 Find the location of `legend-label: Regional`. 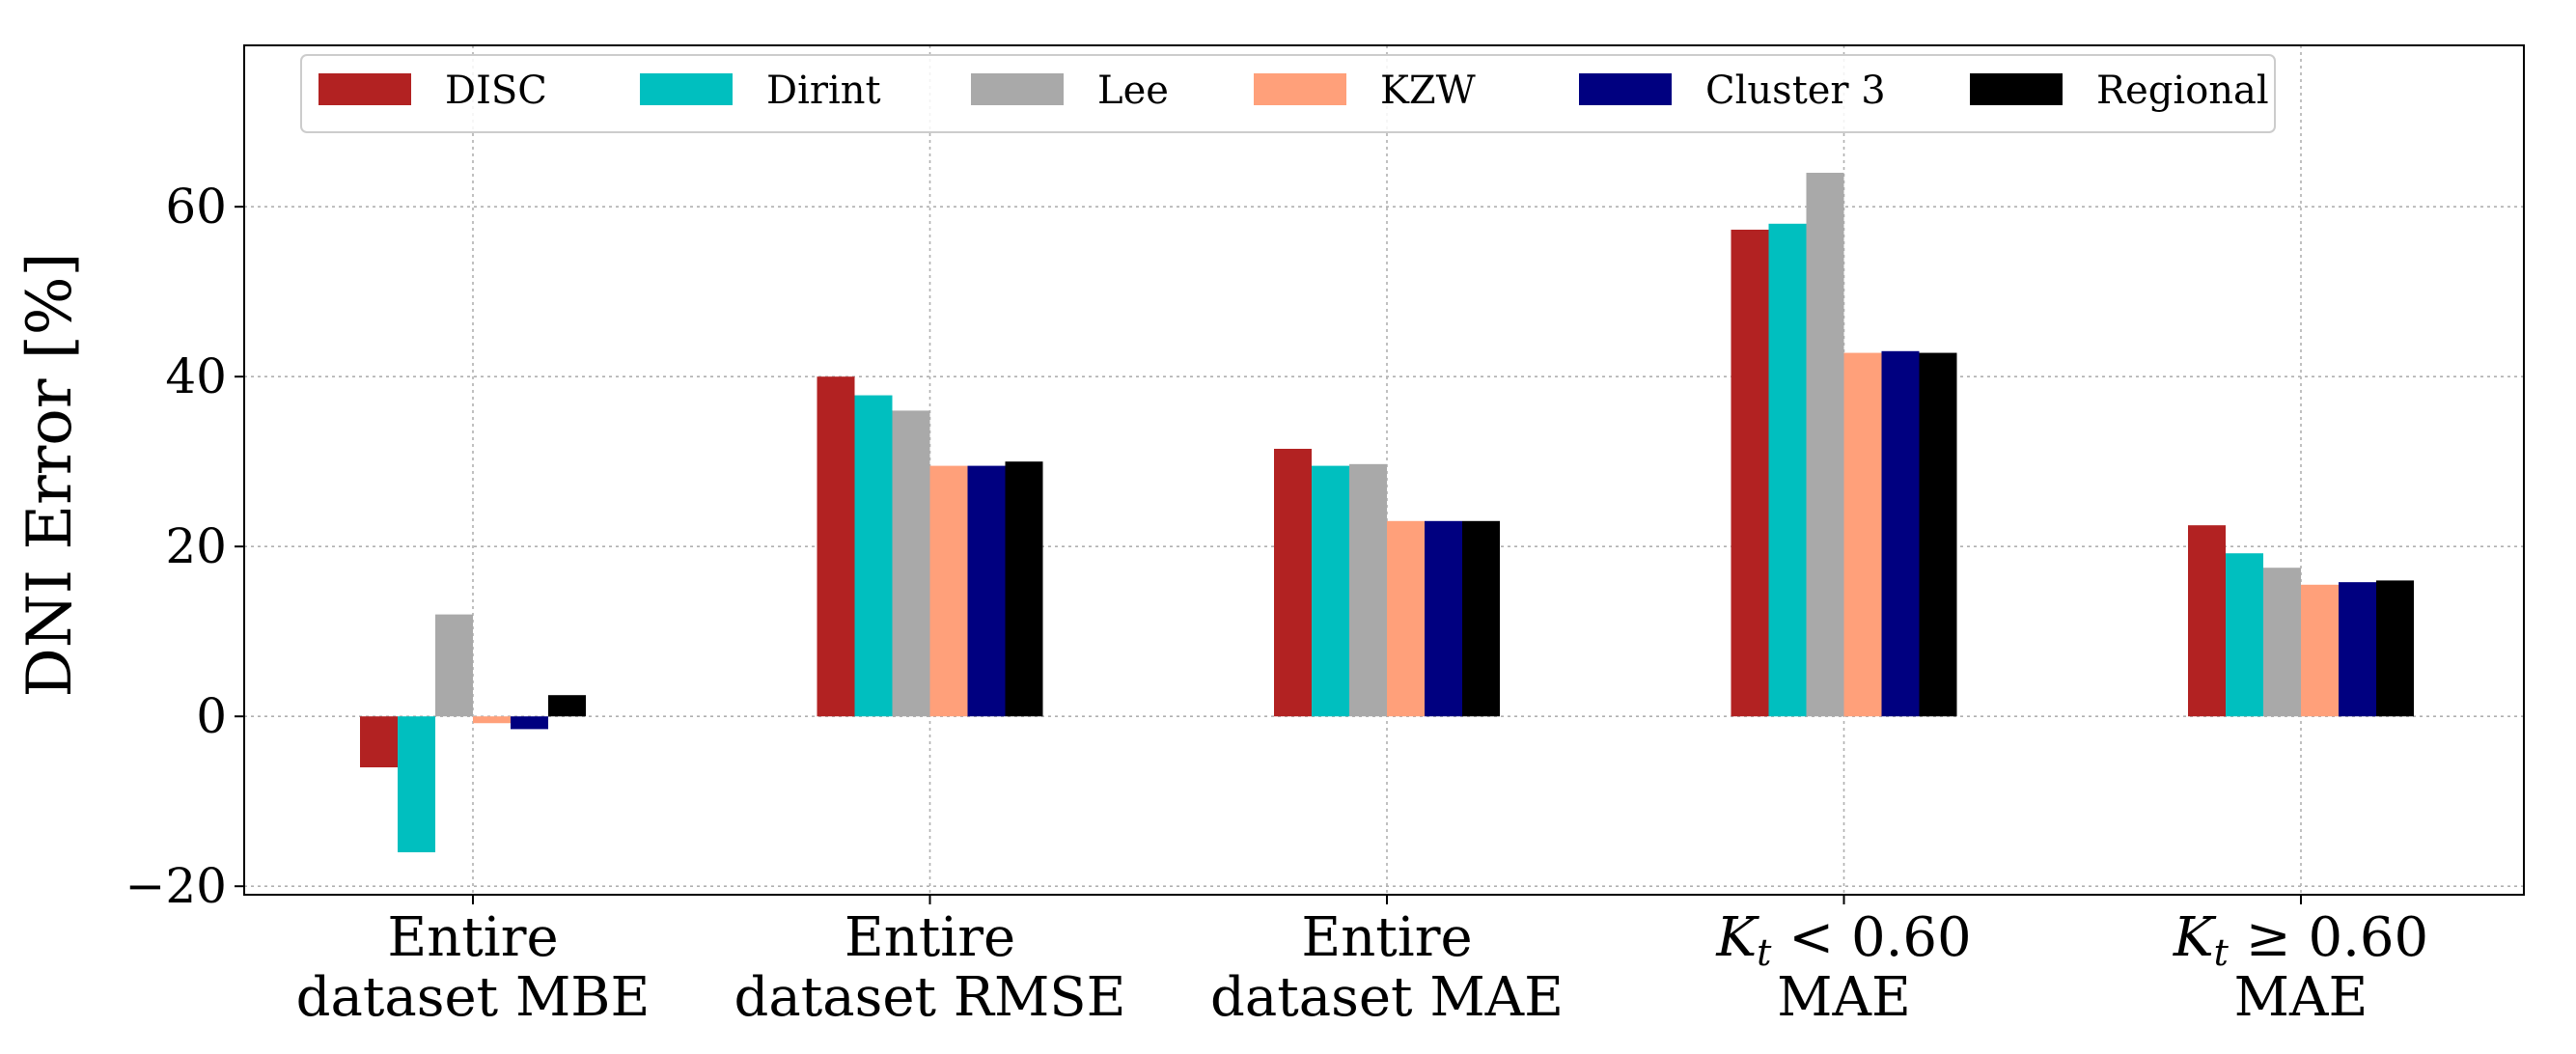

legend-label: Regional is located at coordinates (2182, 91).